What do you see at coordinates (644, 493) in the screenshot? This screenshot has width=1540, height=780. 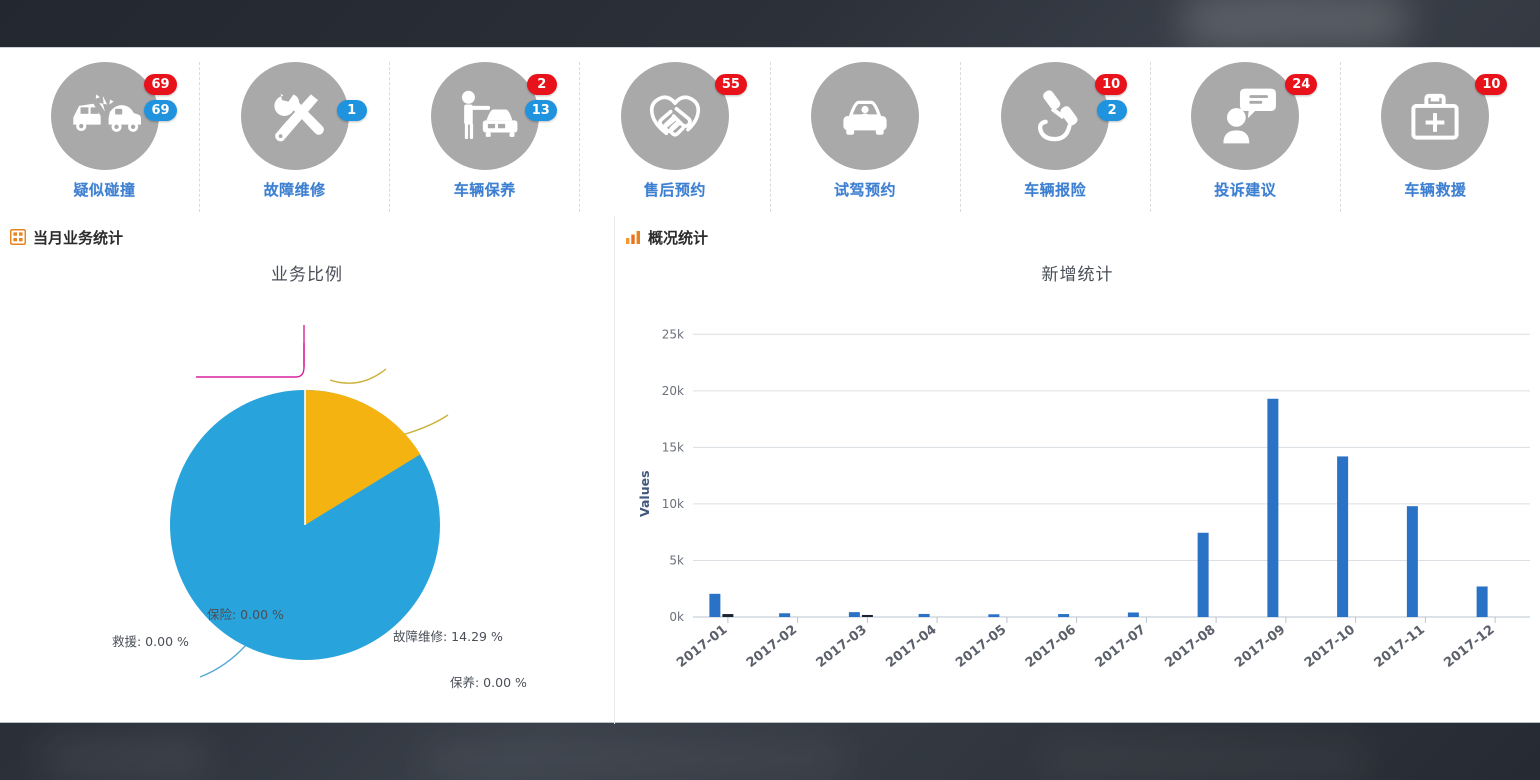 I see `y-axis-label: Values` at bounding box center [644, 493].